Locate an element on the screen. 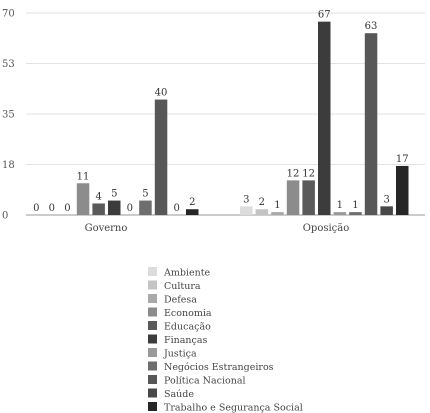 The image size is (430, 413). category-label: Oposição is located at coordinates (326, 228).